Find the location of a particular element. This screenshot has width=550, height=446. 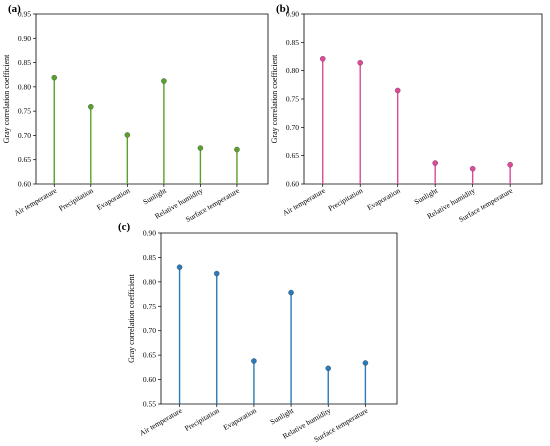

panel-label: (a) is located at coordinates (14, 9).